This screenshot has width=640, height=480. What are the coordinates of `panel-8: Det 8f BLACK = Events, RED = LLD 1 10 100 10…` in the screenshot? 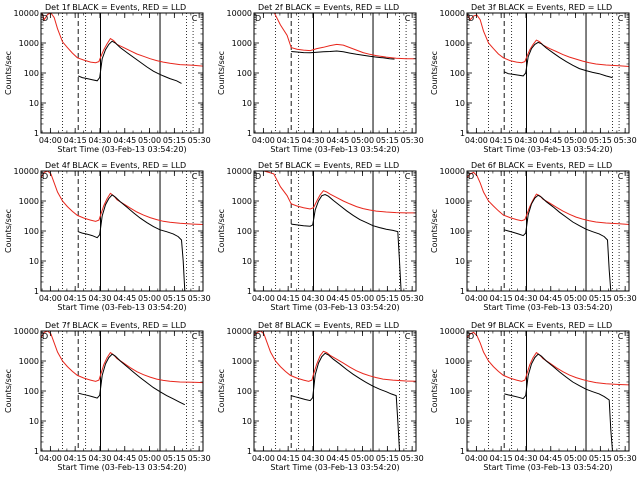 It's located at (320, 396).